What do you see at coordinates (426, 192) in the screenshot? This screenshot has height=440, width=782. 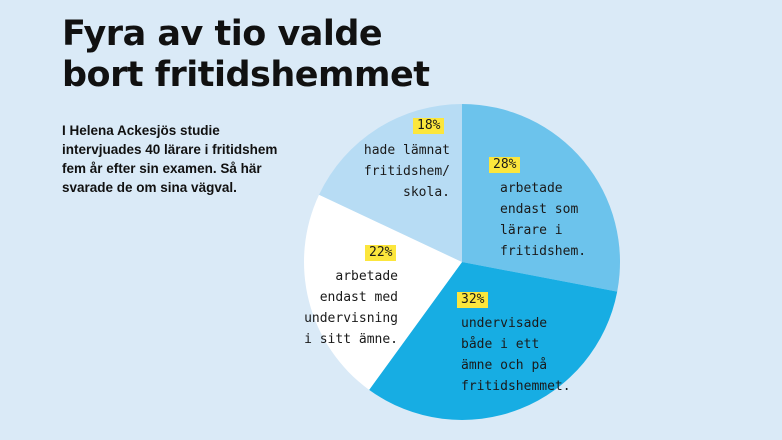 I see `slice-3-label-line: skola.` at bounding box center [426, 192].